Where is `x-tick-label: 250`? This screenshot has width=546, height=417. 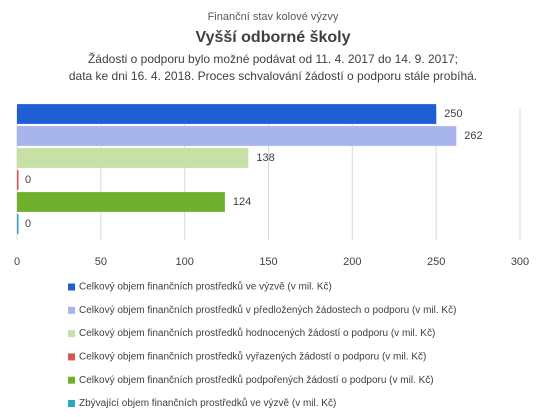 x-tick-label: 250 is located at coordinates (436, 262).